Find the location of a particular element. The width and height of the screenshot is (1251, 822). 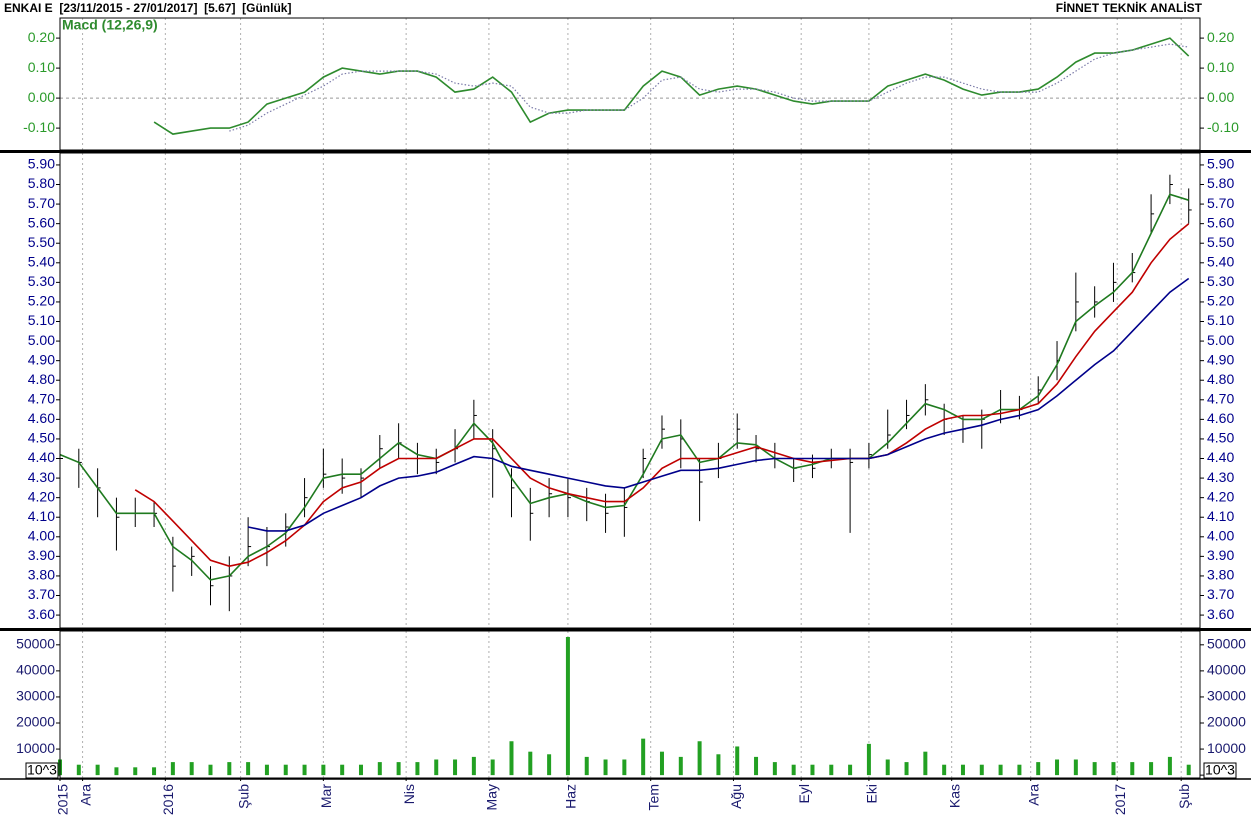

y-tick-label: 0.20 is located at coordinates (41, 37).